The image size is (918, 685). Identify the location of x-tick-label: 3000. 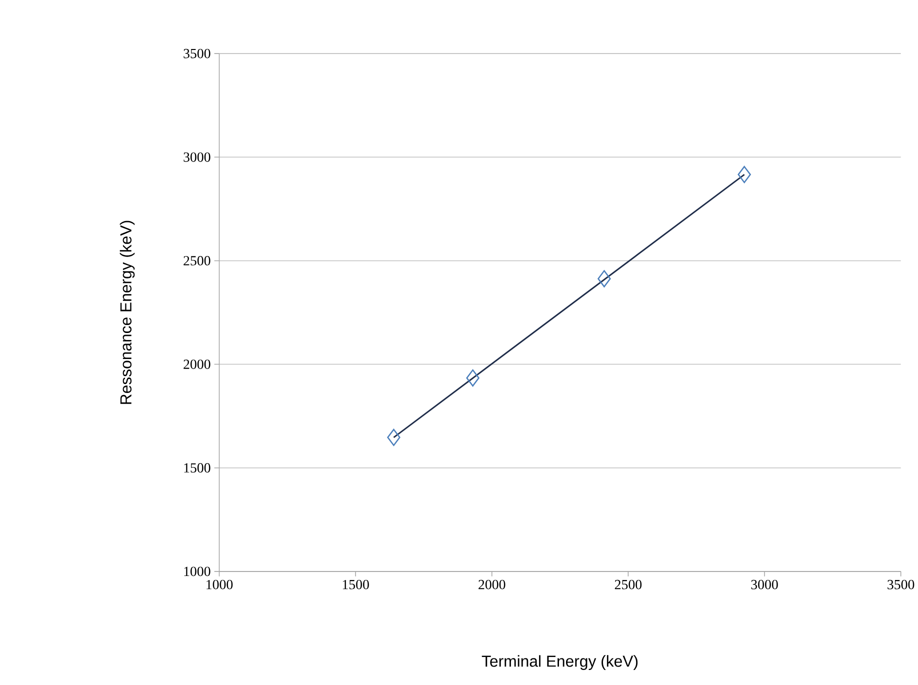
(764, 585).